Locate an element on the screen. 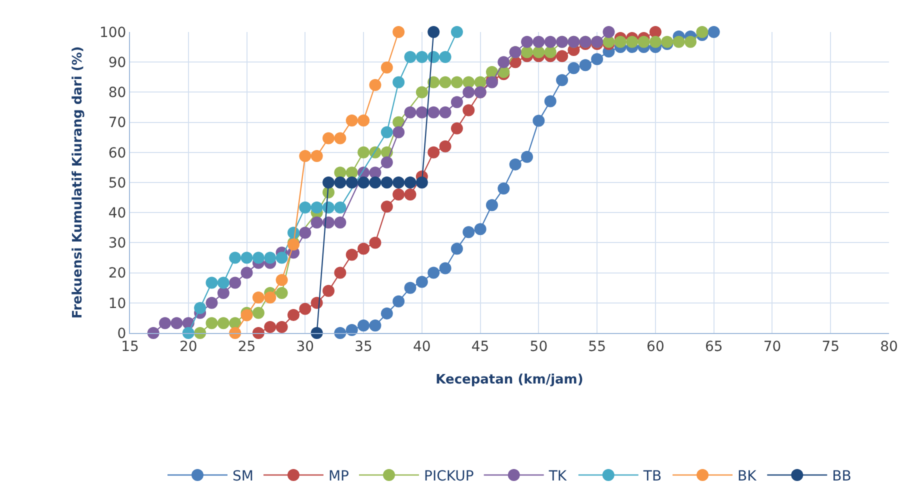  y-tick-label: 30 is located at coordinates (117, 244).